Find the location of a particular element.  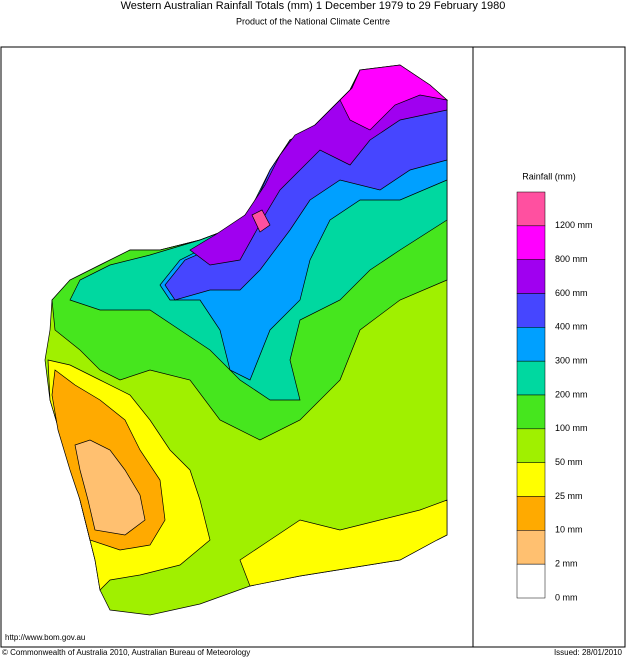

legend-label: 10 mm is located at coordinates (569, 530).